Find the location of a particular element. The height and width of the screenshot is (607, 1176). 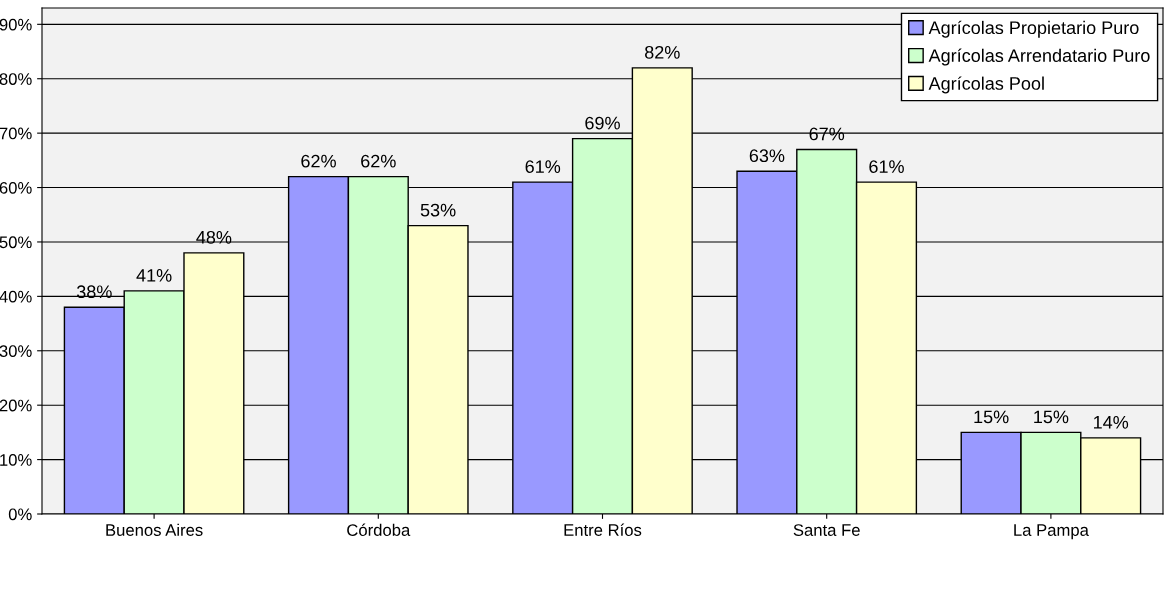

x-tick-label: Entre Ríos is located at coordinates (603, 529).